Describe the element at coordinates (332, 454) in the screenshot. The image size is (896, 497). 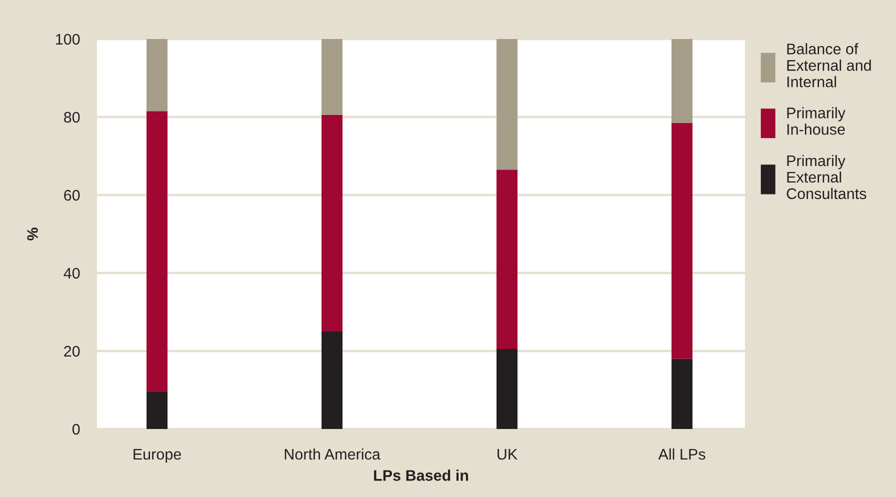
I see `x-tick-label: North America` at that location.